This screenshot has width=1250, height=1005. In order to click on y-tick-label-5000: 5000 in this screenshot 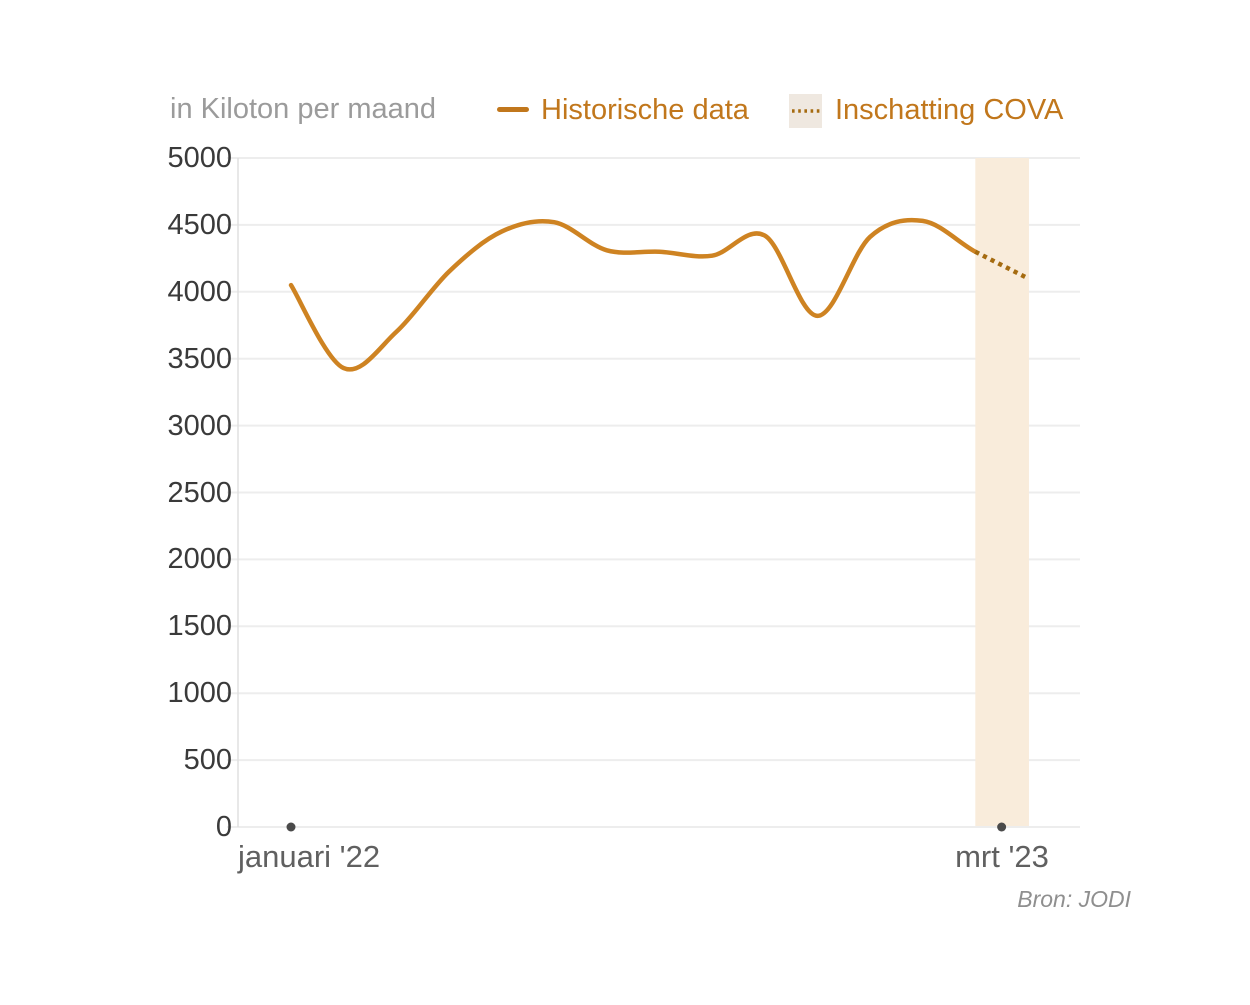, I will do `click(199, 158)`.